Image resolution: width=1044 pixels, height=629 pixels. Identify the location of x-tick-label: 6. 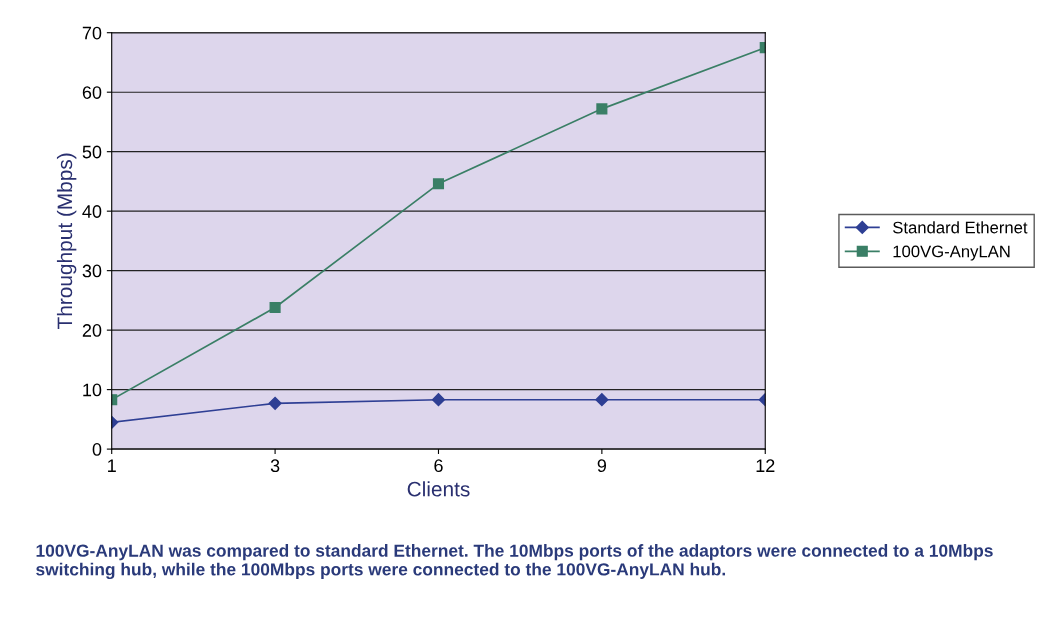
(438, 466).